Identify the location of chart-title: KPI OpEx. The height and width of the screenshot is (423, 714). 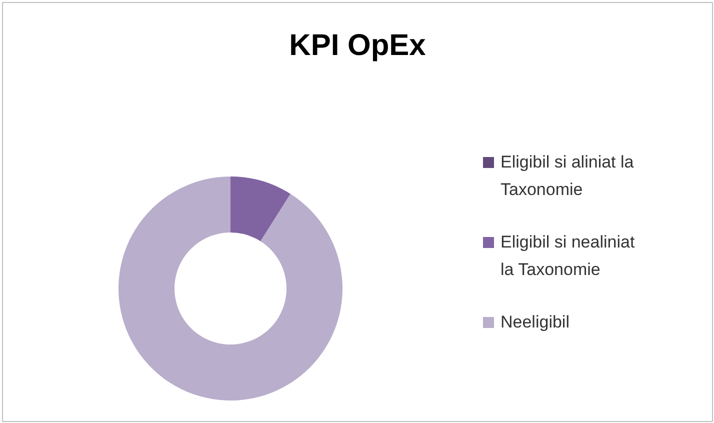
(357, 45).